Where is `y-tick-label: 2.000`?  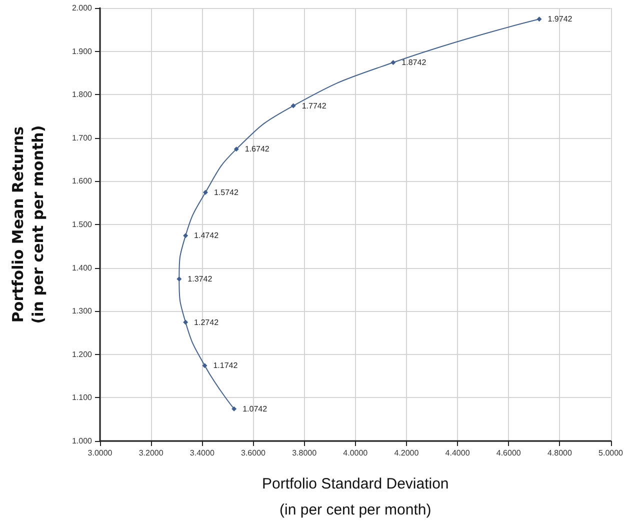
y-tick-label: 2.000 is located at coordinates (82, 8).